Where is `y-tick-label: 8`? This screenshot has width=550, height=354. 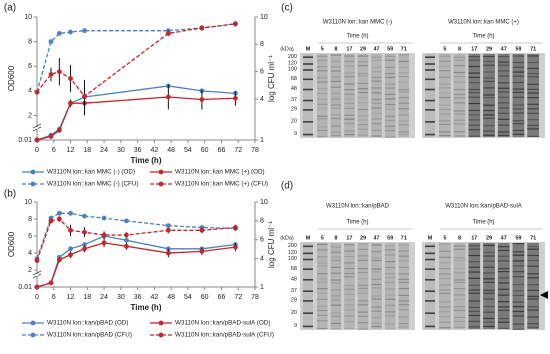
y-tick-label: 8 is located at coordinates (30, 219).